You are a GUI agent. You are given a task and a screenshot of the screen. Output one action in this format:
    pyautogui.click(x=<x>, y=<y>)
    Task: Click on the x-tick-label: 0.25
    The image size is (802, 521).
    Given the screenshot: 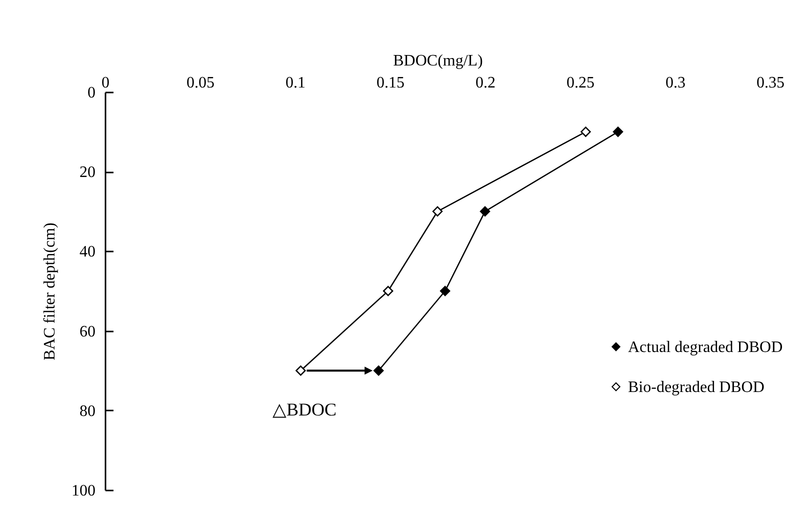 What is the action you would take?
    pyautogui.click(x=580, y=83)
    